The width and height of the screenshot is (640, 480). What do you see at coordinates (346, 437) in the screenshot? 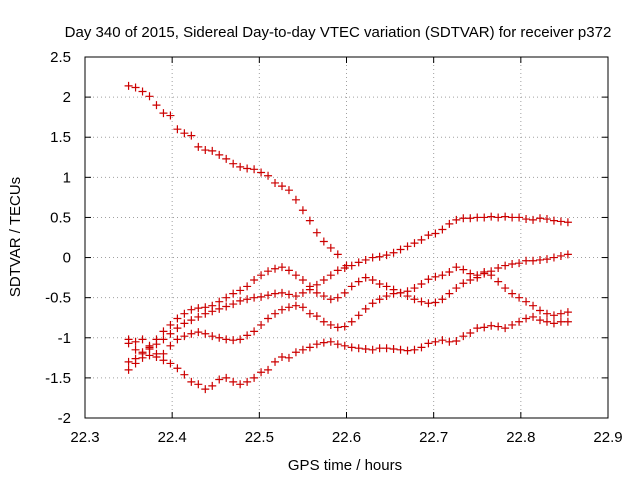
I see `x-tick-label: 22.6` at bounding box center [346, 437].